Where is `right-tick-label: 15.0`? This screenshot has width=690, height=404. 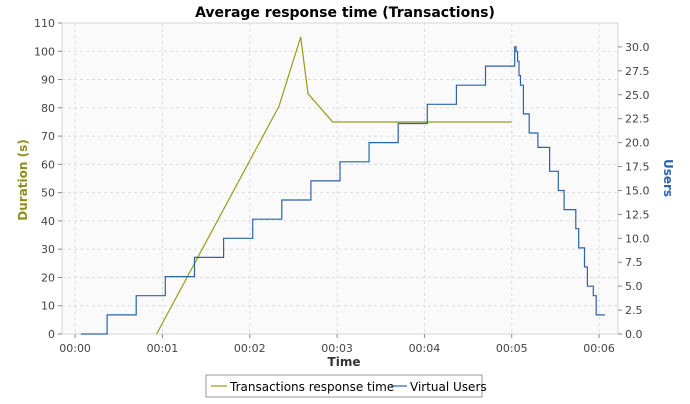 right-tick-label: 15.0 is located at coordinates (637, 190).